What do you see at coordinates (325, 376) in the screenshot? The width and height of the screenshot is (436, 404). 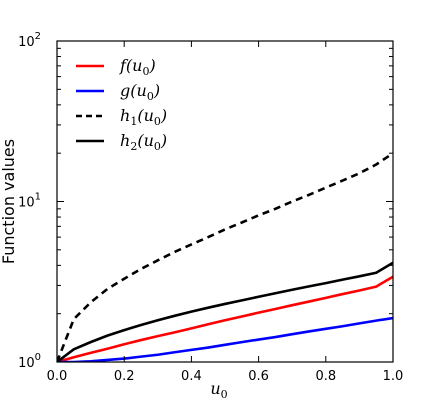 I see `x-tick-label: 0.8` at bounding box center [325, 376].